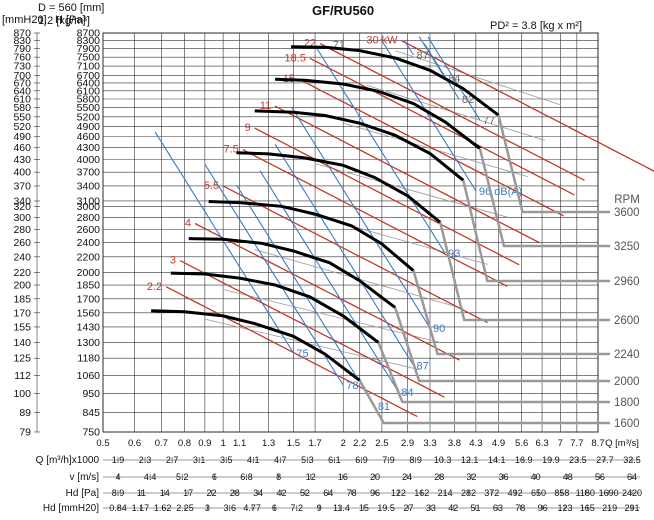 The width and height of the screenshot is (654, 520). What do you see at coordinates (498, 443) in the screenshot?
I see `x-tick-label: 4.9` at bounding box center [498, 443].